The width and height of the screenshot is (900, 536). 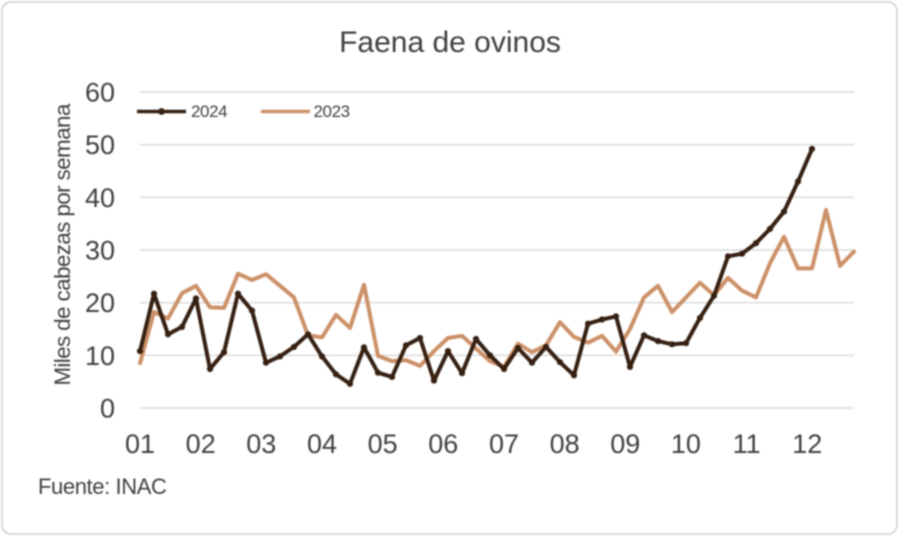 What do you see at coordinates (383, 444) in the screenshot?
I see `svg-text: 05` at bounding box center [383, 444].